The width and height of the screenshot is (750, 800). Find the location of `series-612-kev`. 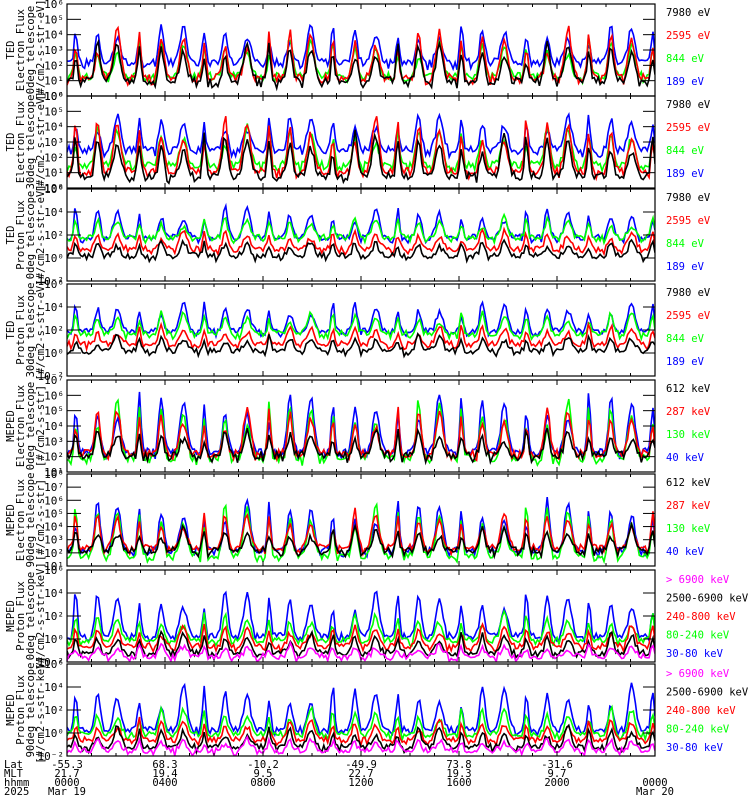

series-612-kev is located at coordinates (361, 446).